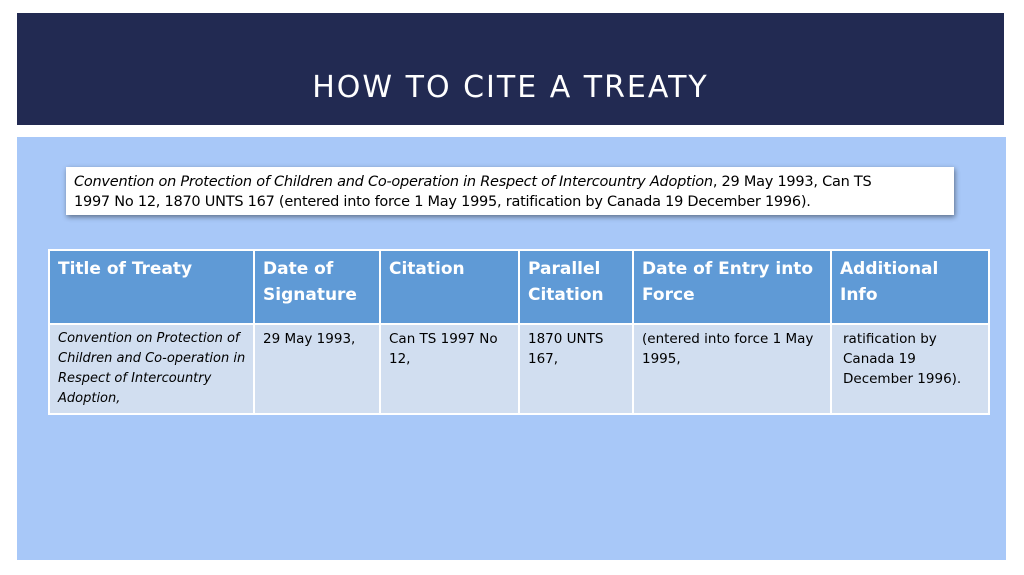  Describe the element at coordinates (449, 287) in the screenshot. I see `header-citation: Citation` at that location.